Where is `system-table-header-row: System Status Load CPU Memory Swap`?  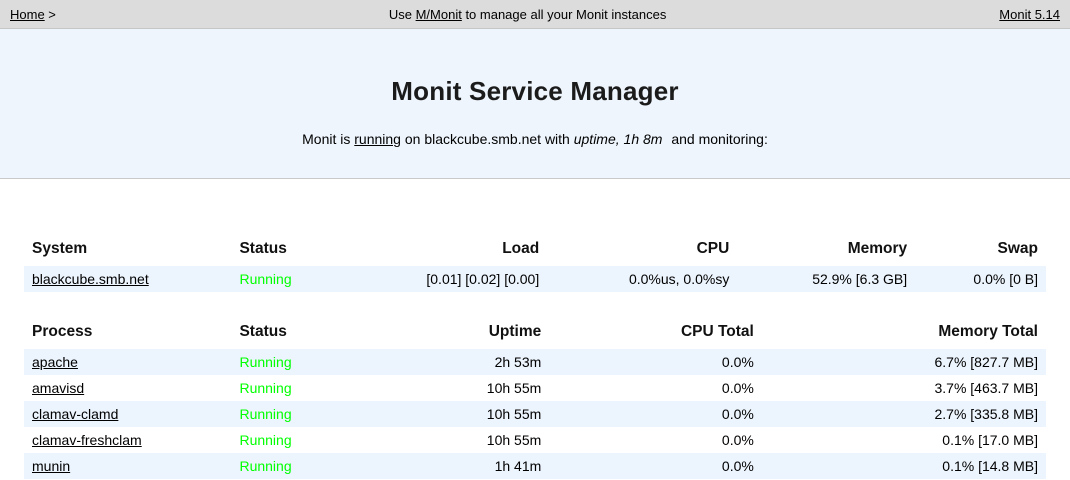
system-table-header-row: System Status Load CPU Memory Swap is located at coordinates (535, 249).